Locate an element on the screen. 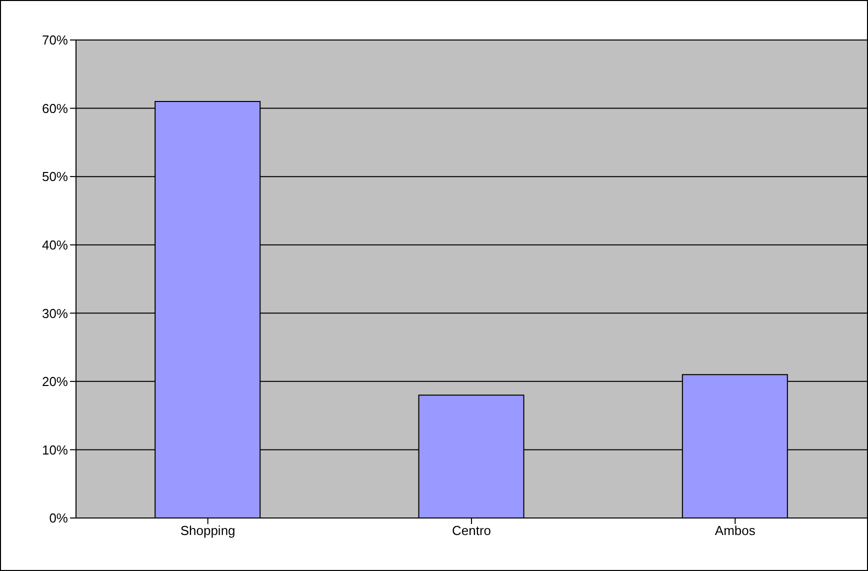  x-tick-label: Shopping is located at coordinates (208, 530).